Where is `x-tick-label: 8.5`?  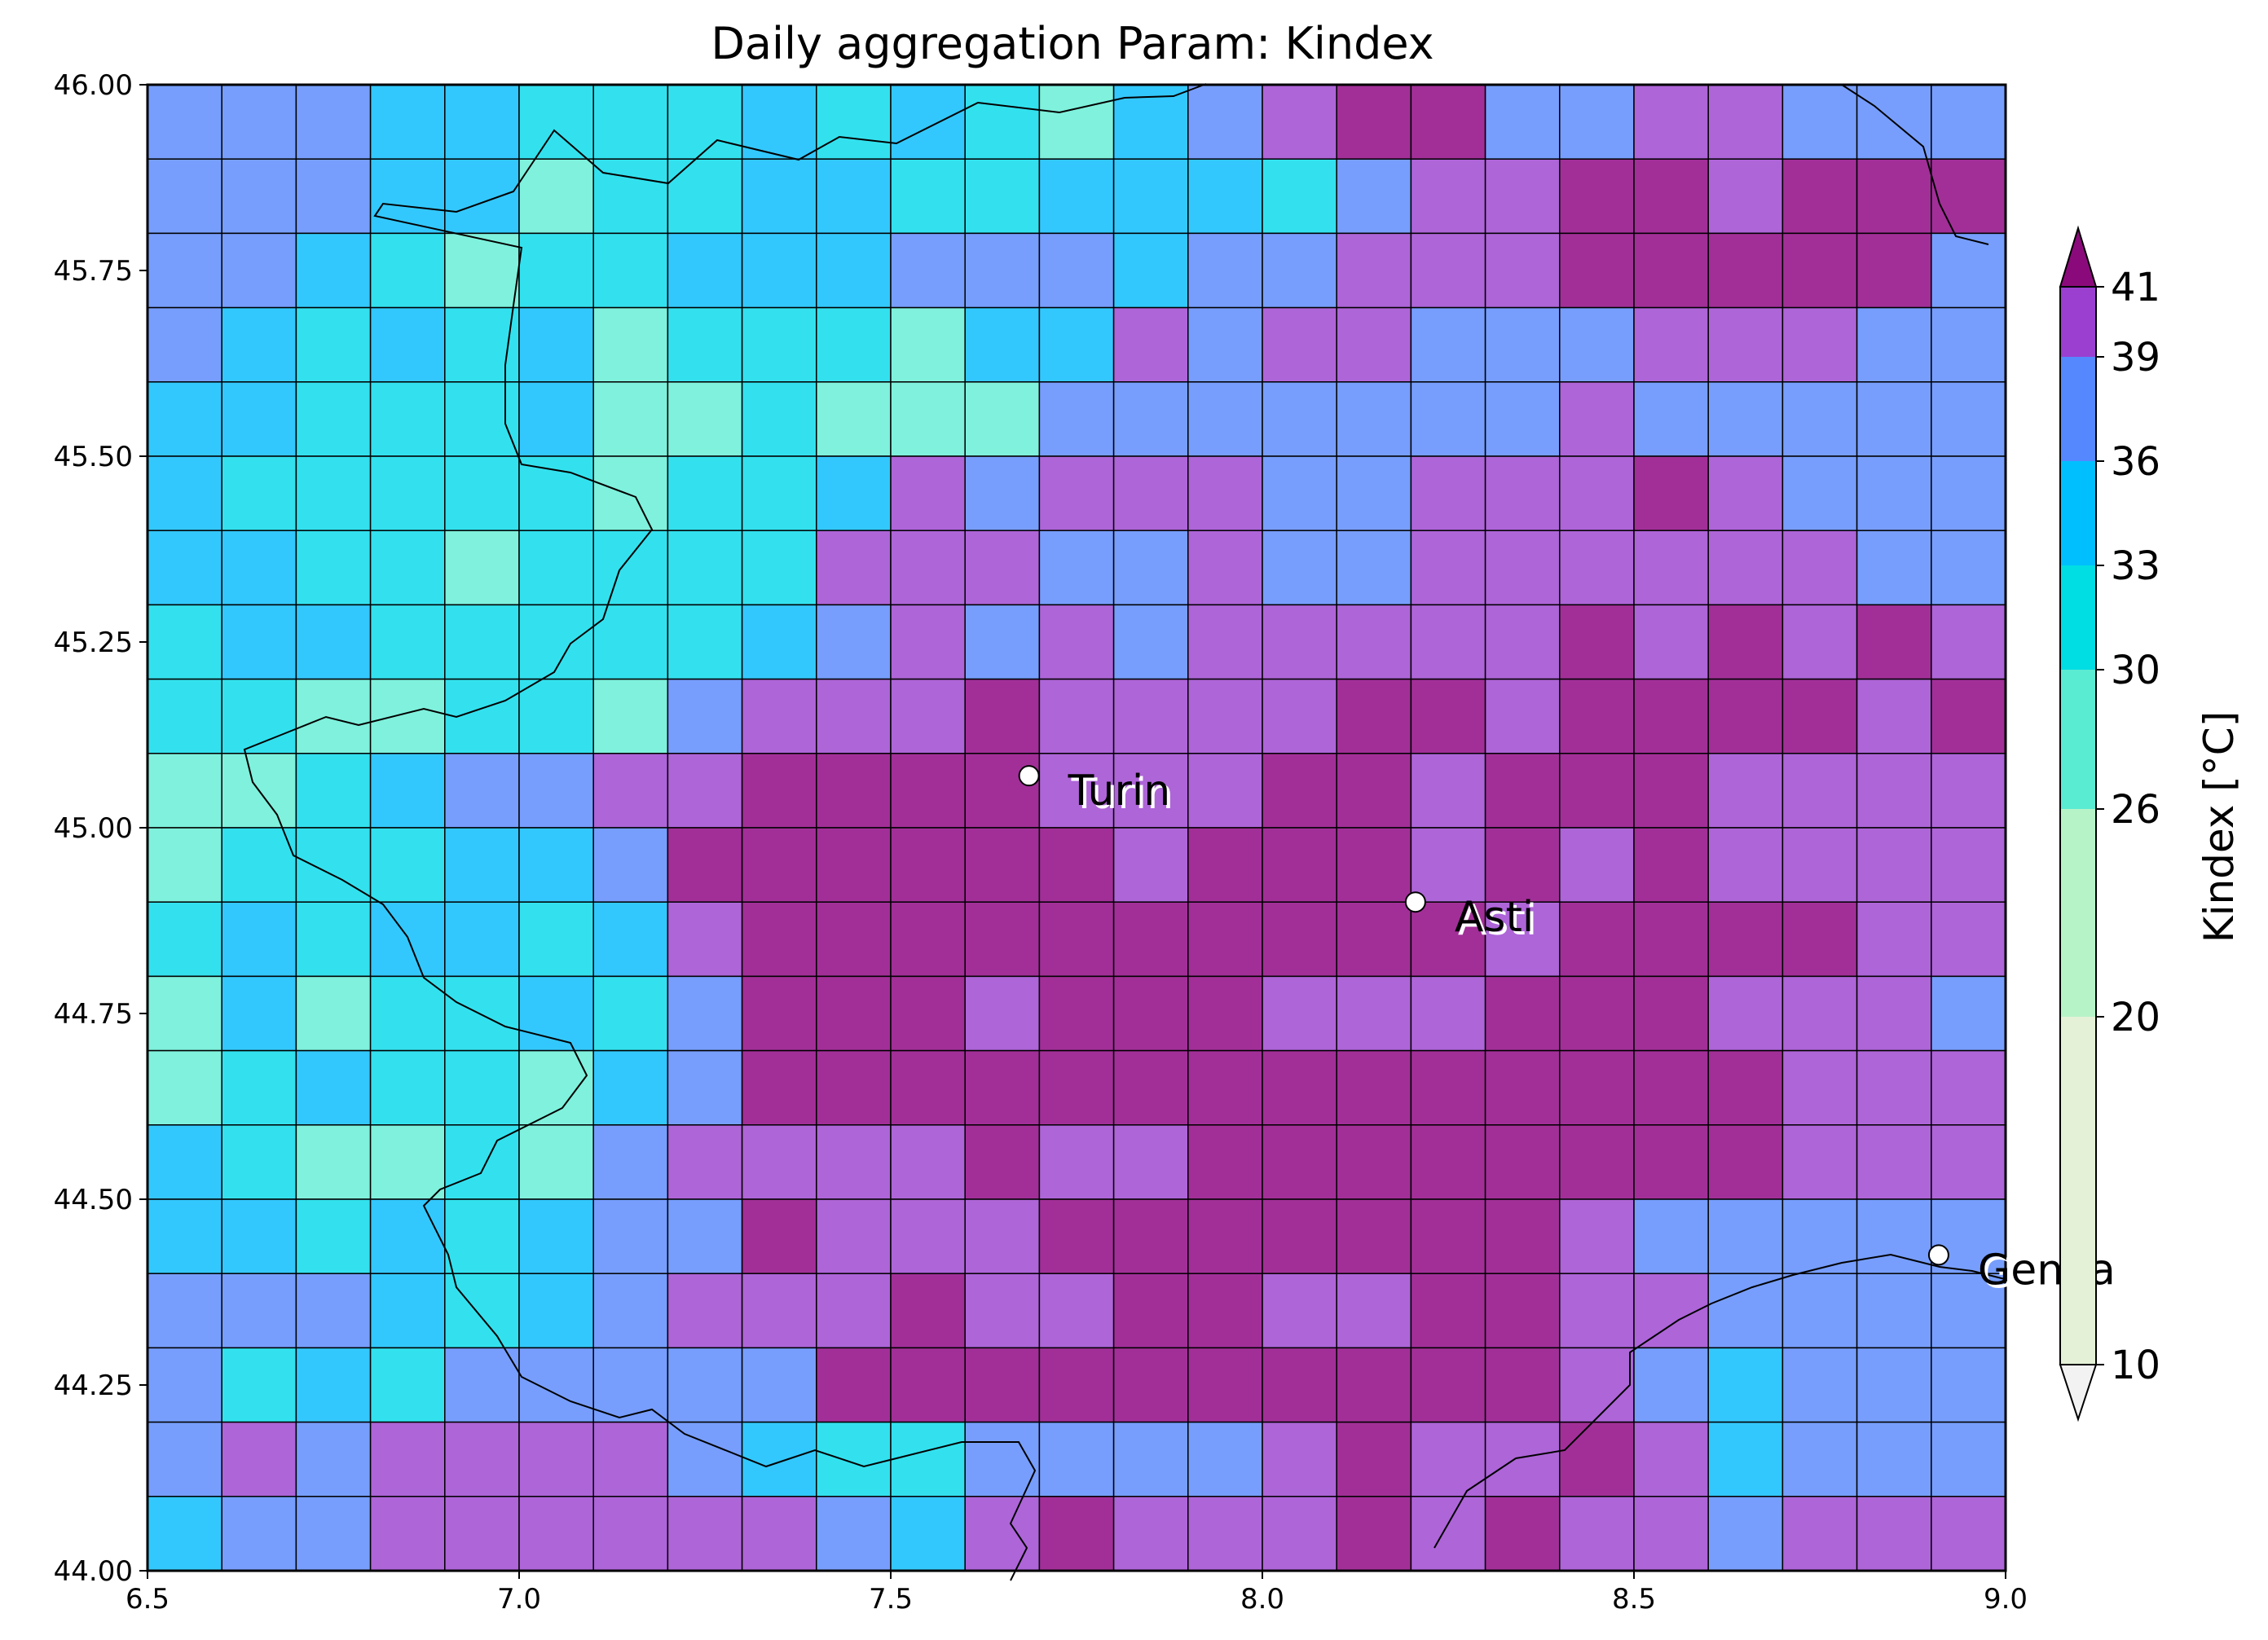
x-tick-label: 8.5 is located at coordinates (1634, 1600).